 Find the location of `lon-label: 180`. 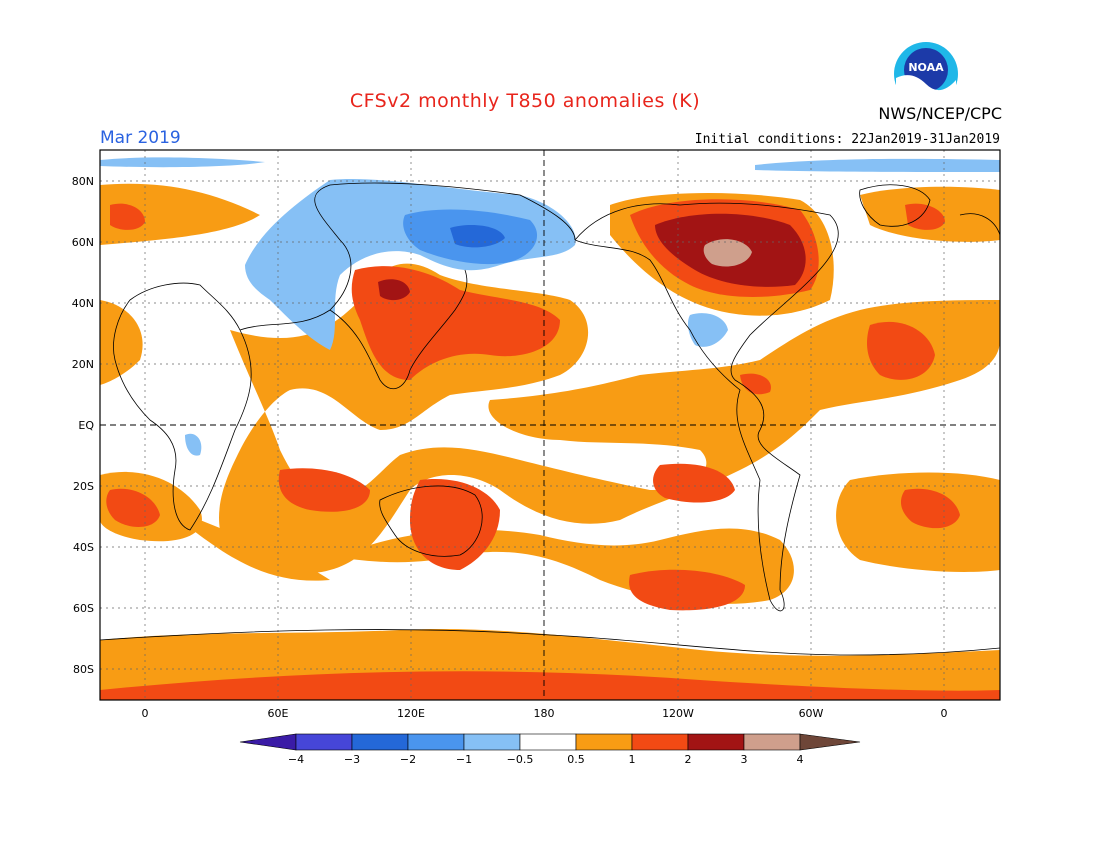

lon-label: 180 is located at coordinates (544, 713).